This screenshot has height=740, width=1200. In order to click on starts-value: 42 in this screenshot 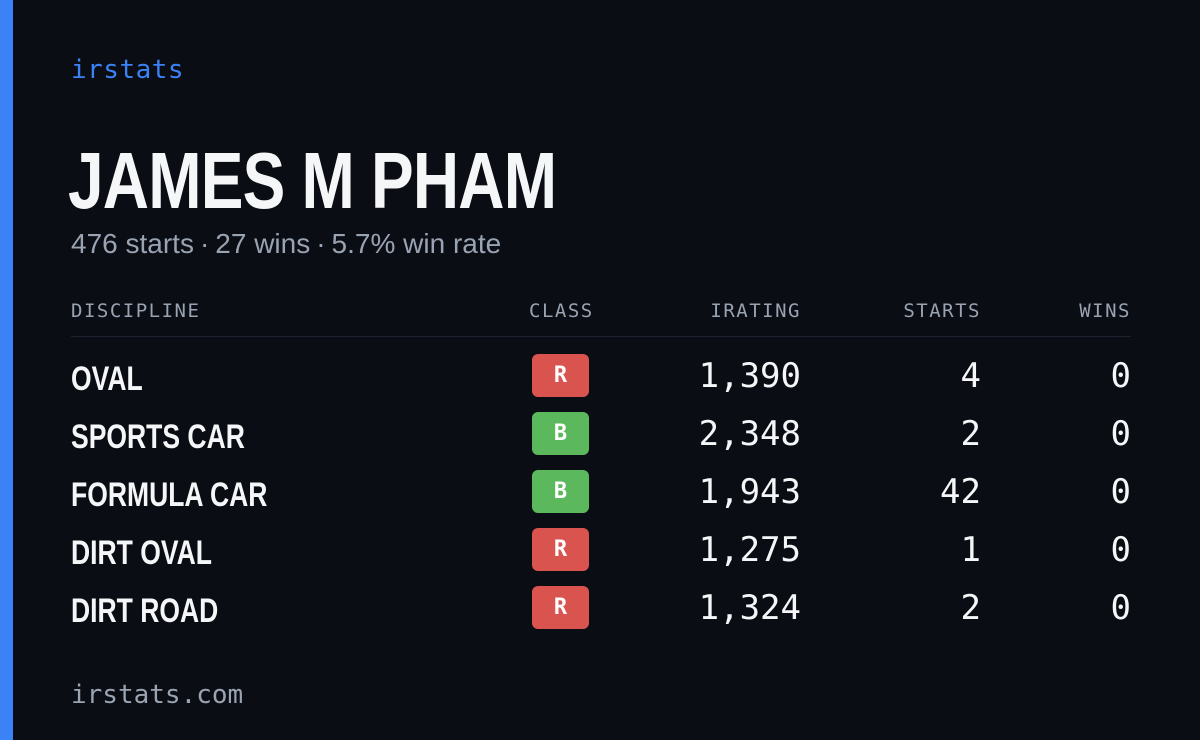, I will do `click(960, 492)`.